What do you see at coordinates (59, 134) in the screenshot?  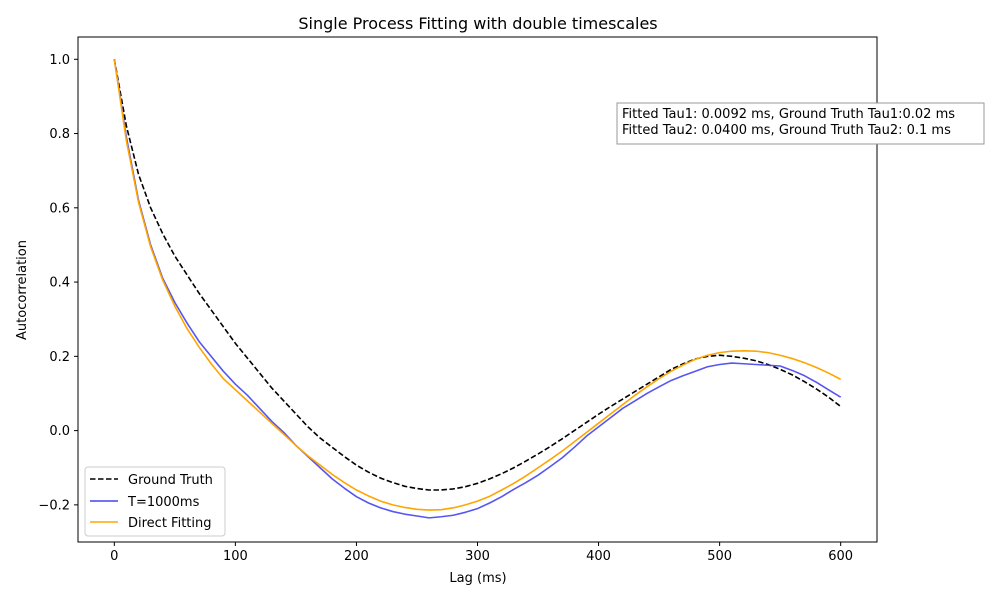 I see `y-tick-label: 0.8` at bounding box center [59, 134].